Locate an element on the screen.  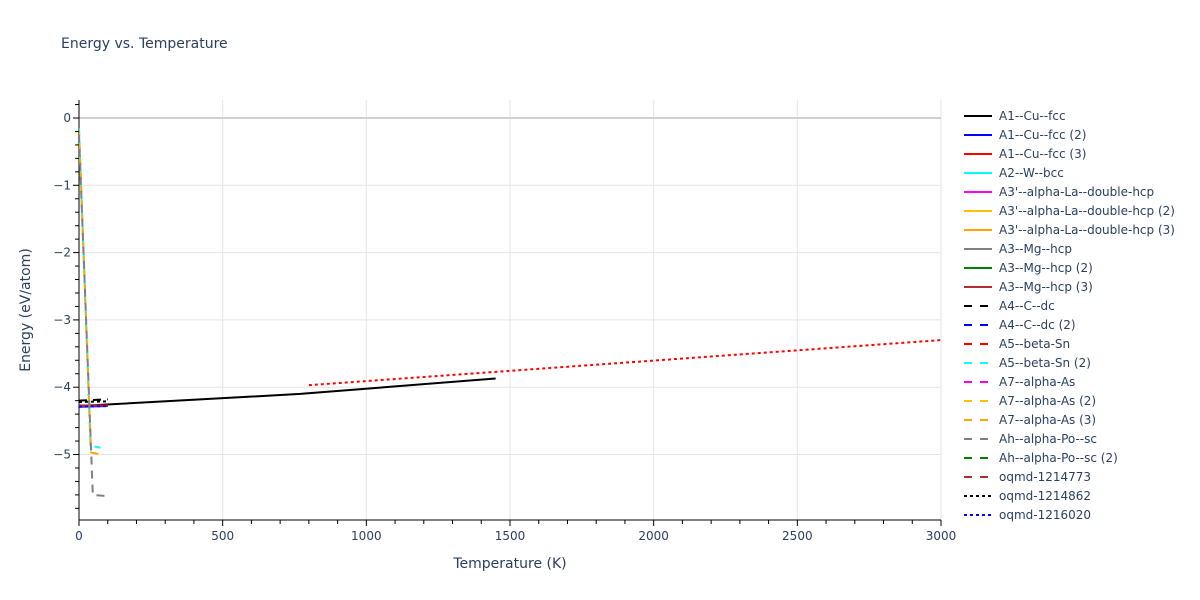
legend-label: oqmd-1216020 is located at coordinates (1045, 514).